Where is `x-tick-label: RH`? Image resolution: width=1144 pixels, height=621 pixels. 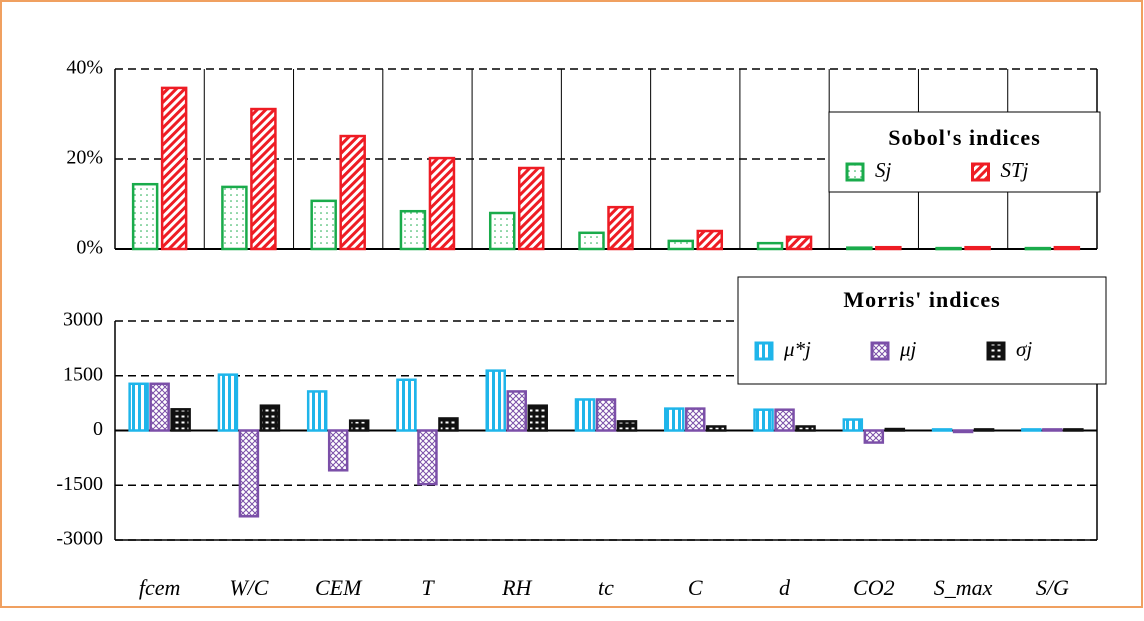
x-tick-label: RH is located at coordinates (516, 587).